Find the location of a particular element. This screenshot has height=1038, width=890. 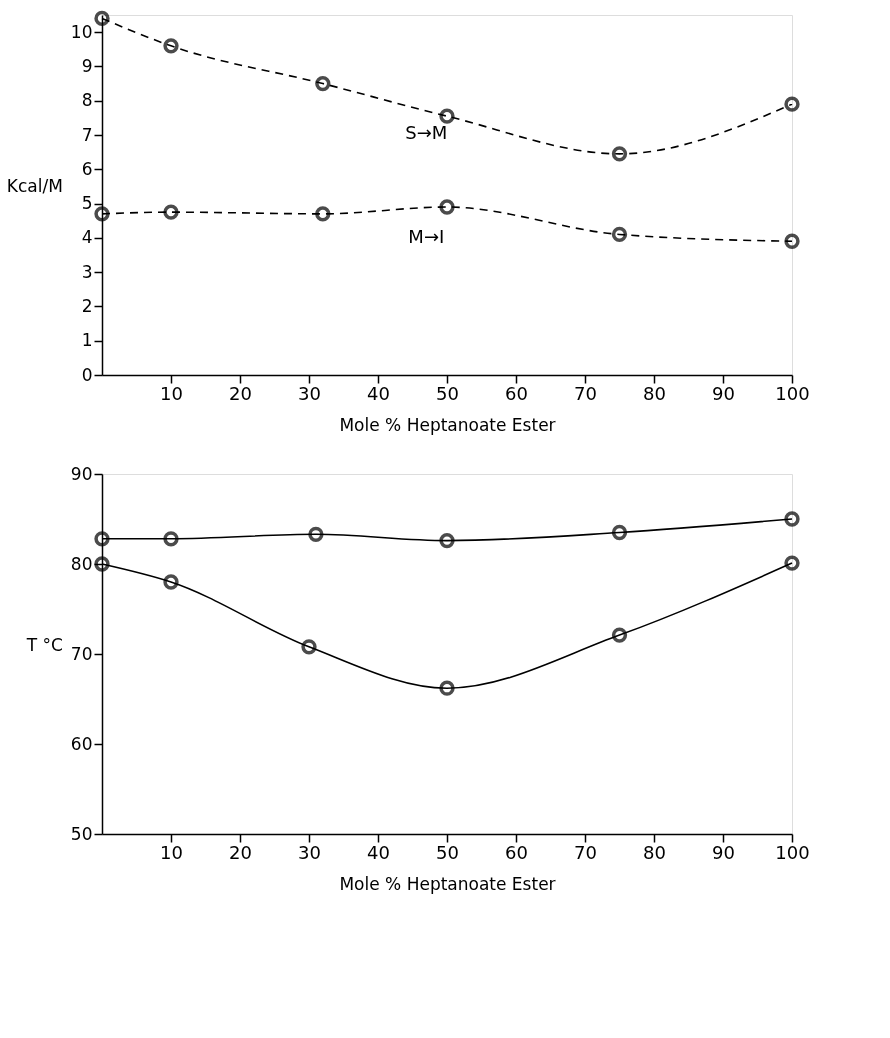

annotation: S→M is located at coordinates (426, 132).